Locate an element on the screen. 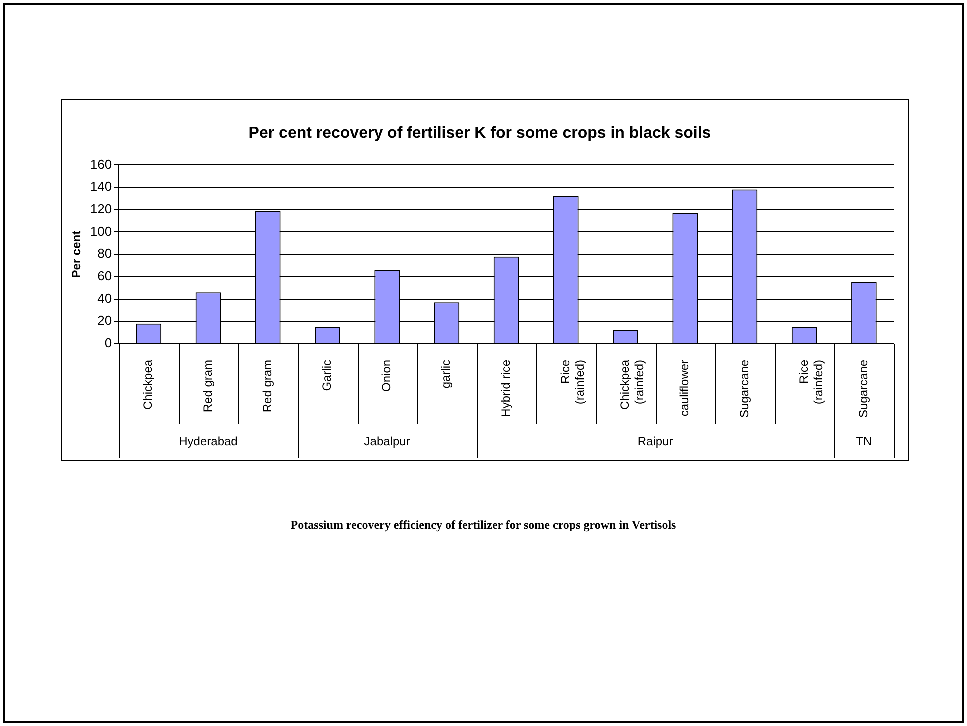 Image resolution: width=967 pixels, height=726 pixels. y-tick-label: 140 is located at coordinates (101, 186).